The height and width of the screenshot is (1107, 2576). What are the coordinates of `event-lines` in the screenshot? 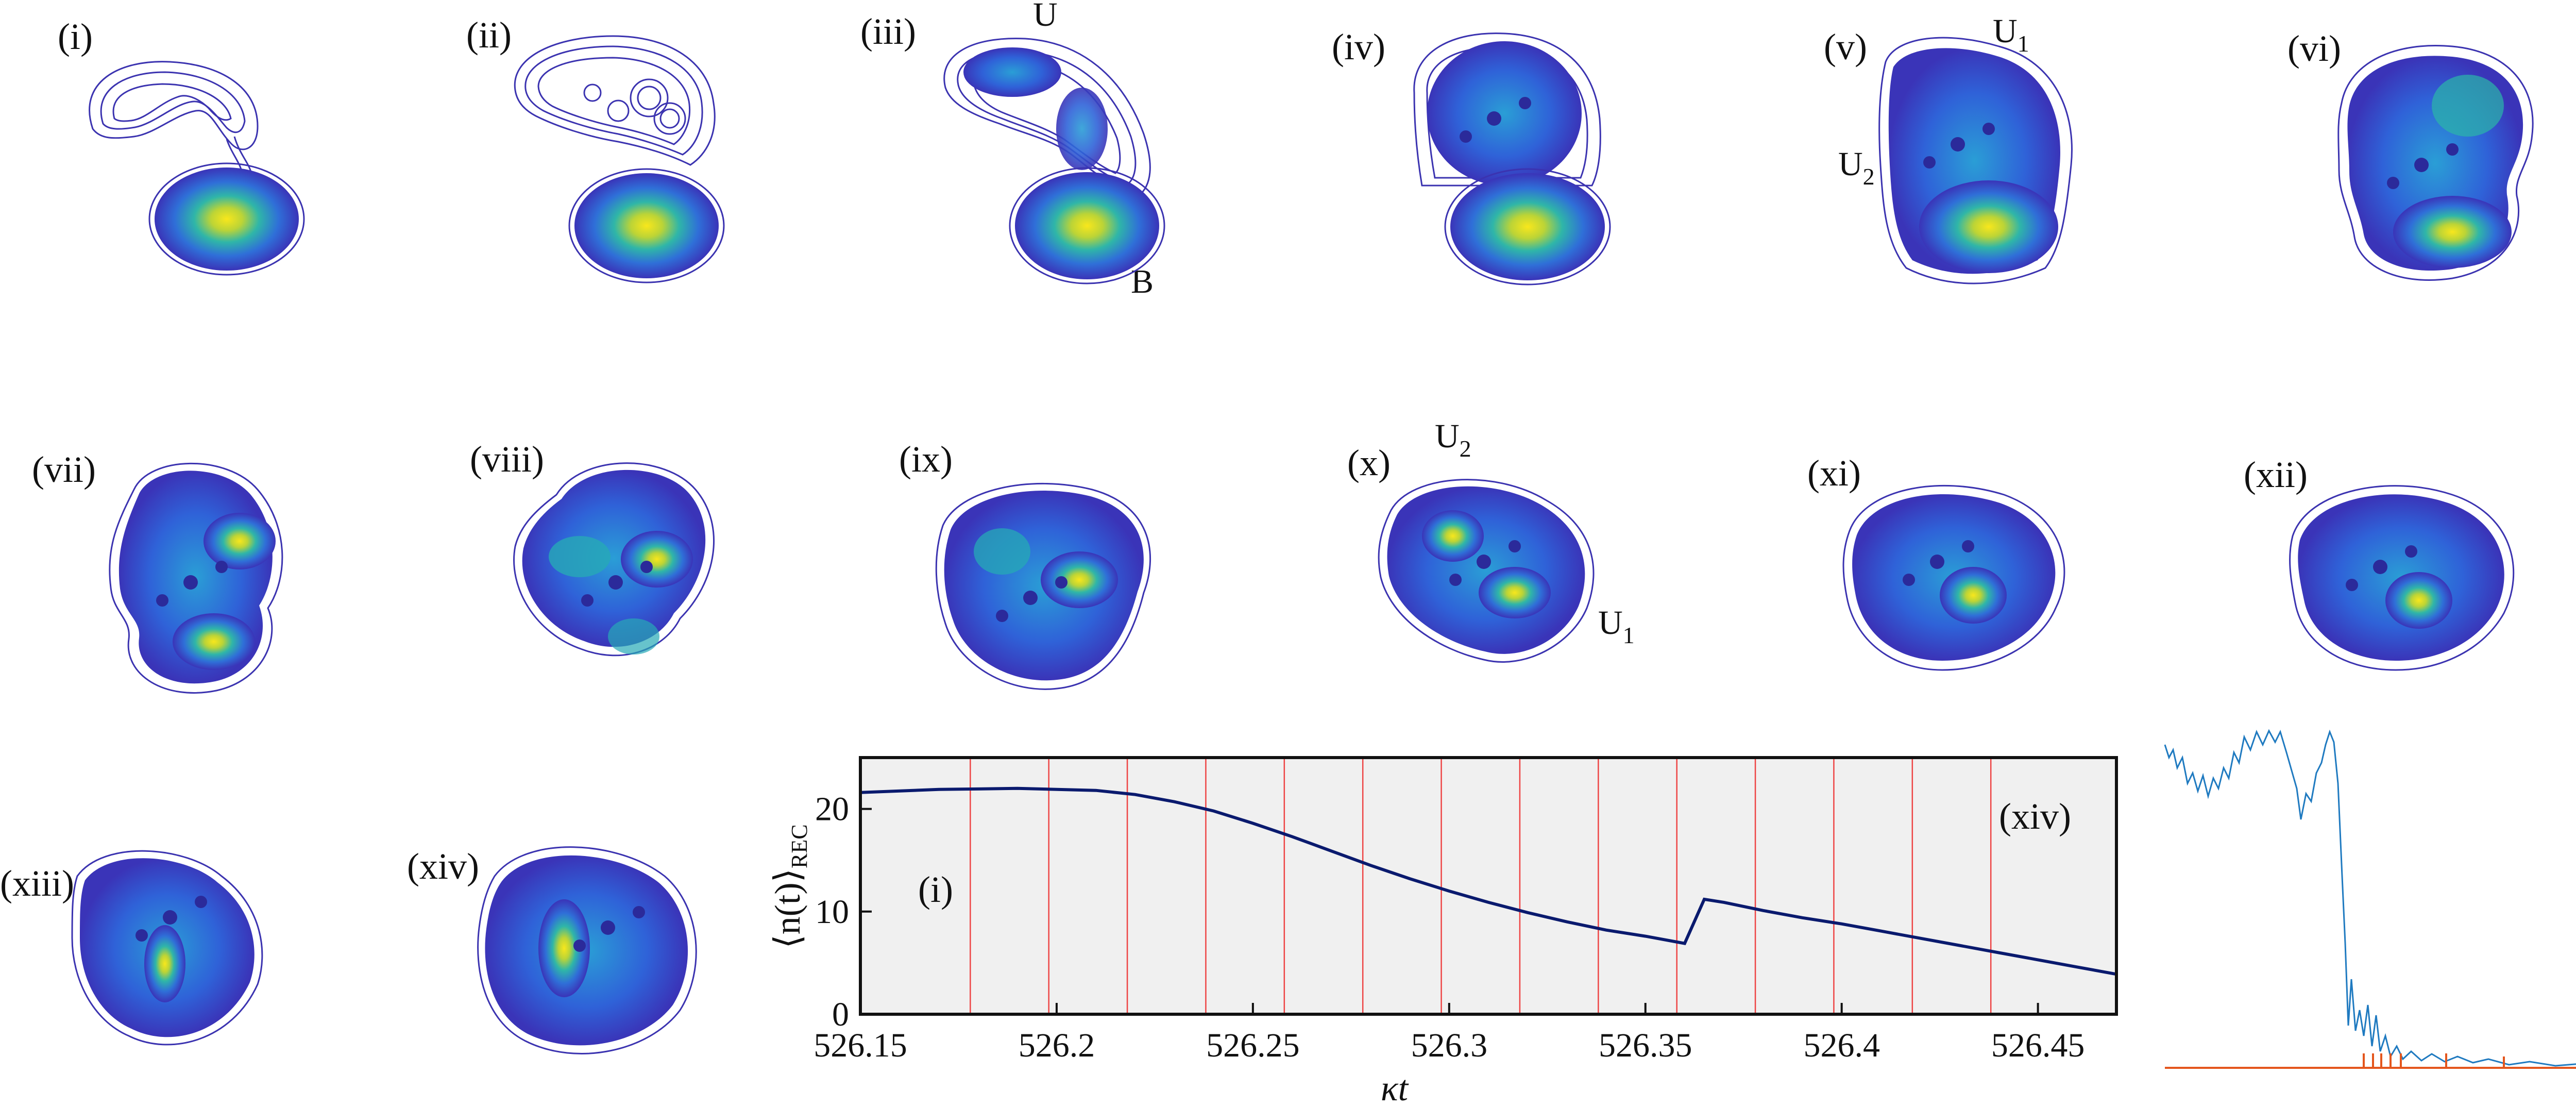 It's located at (1481, 886).